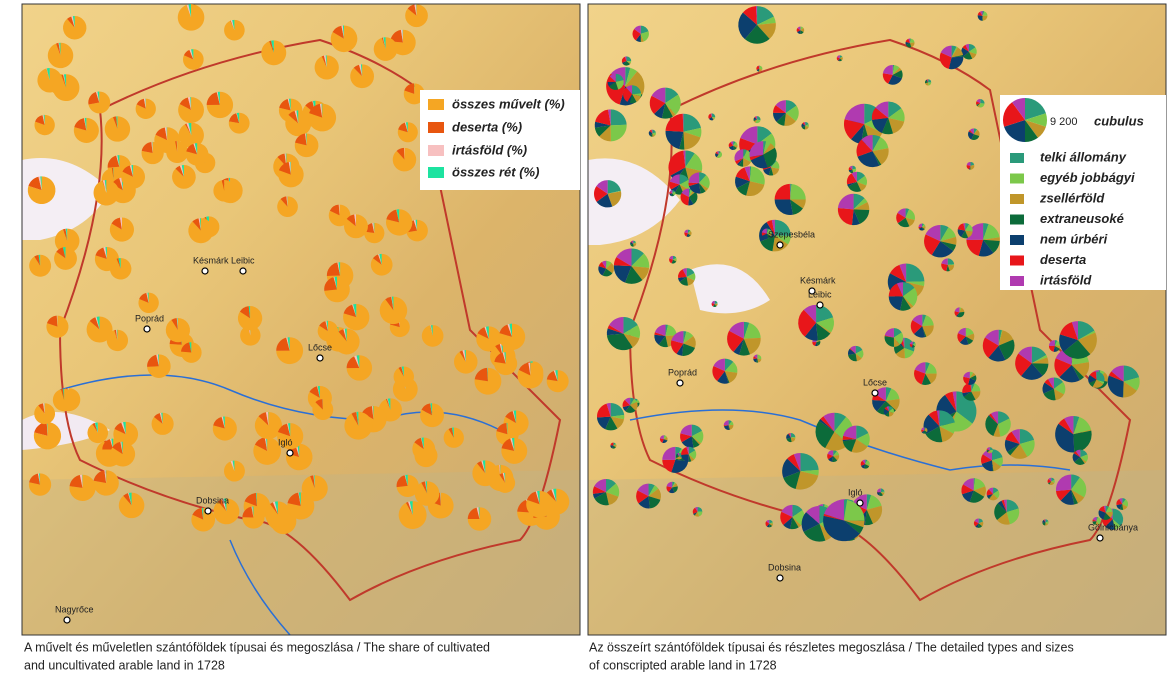  What do you see at coordinates (1066, 279) in the screenshot?
I see `legend-label: irtásföld` at bounding box center [1066, 279].